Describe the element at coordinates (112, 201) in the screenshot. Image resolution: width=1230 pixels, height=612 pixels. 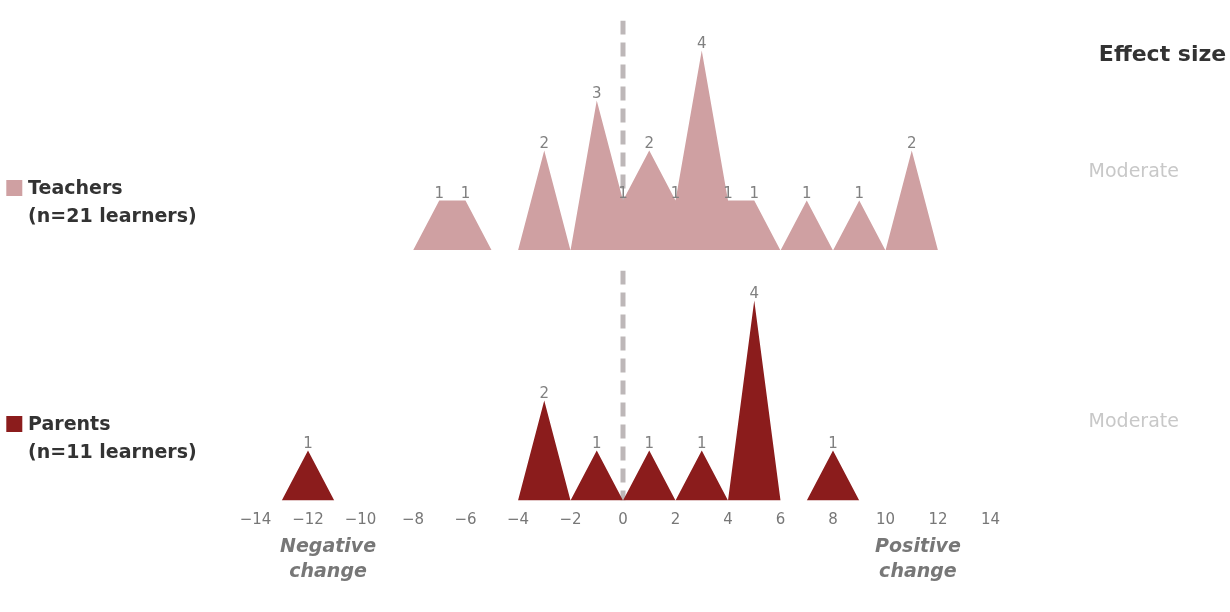
I see `legend-label: Teachers (n=21 learners)` at that location.